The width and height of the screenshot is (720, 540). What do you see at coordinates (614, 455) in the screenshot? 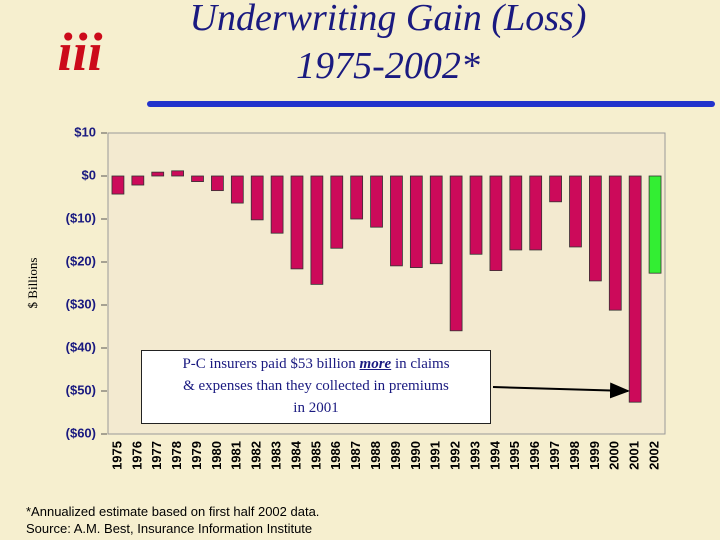
I see `x-tick-label: 2000` at bounding box center [614, 455].